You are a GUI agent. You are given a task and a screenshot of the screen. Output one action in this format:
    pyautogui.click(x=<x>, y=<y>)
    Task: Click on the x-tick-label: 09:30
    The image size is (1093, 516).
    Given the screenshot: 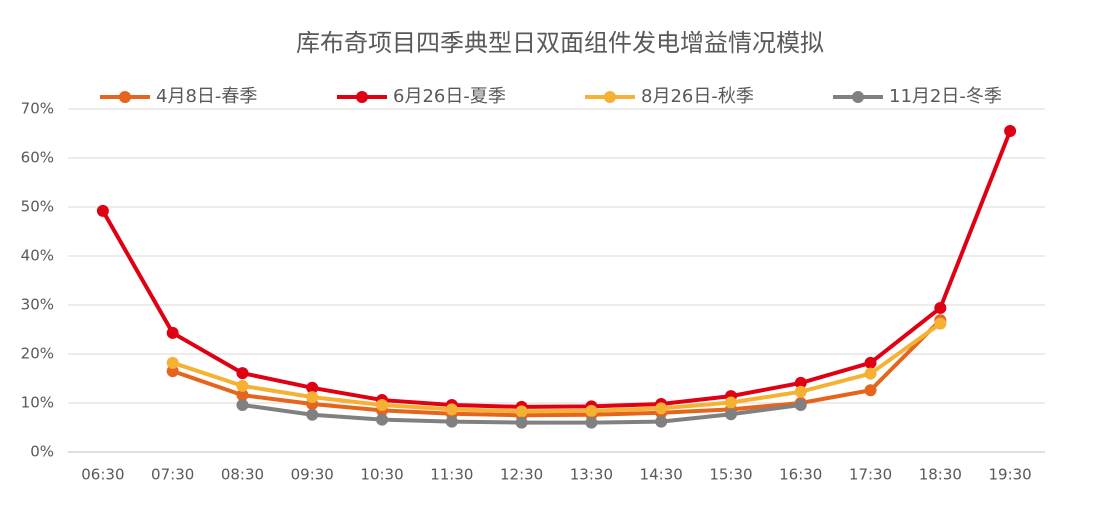 What is the action you would take?
    pyautogui.click(x=312, y=475)
    